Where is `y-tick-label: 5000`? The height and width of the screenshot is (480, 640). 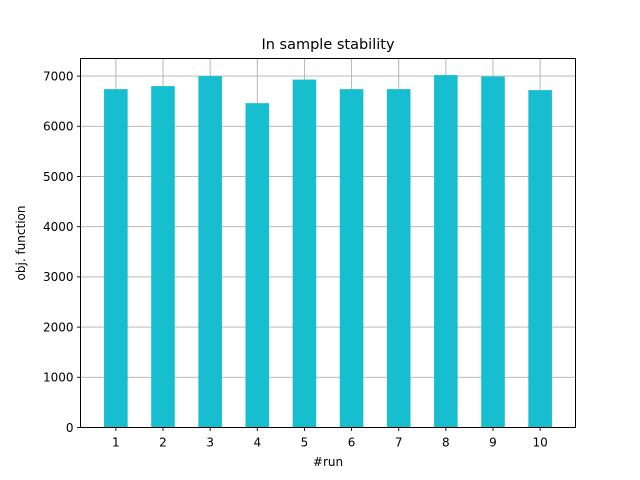 y-tick-label: 5000 is located at coordinates (58, 177).